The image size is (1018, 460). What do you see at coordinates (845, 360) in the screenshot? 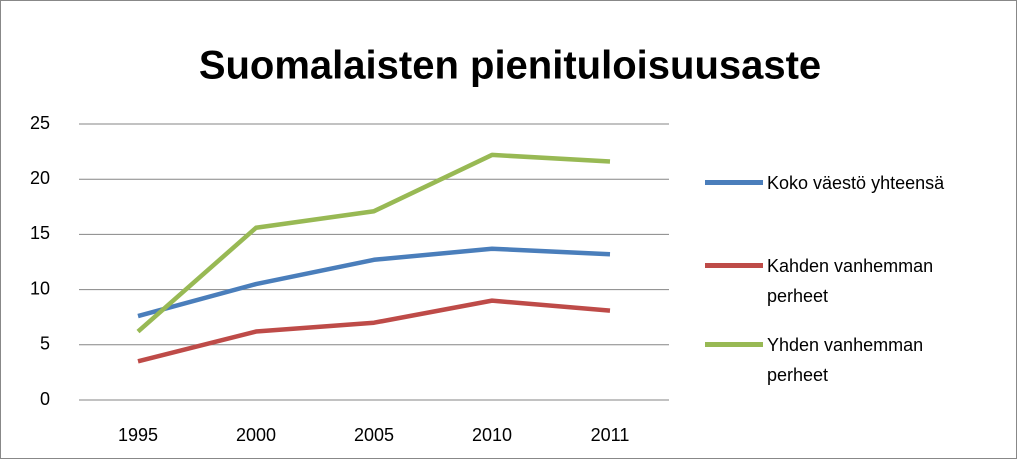
I see `legend-label: Yhden vanhemman perheet` at bounding box center [845, 360].